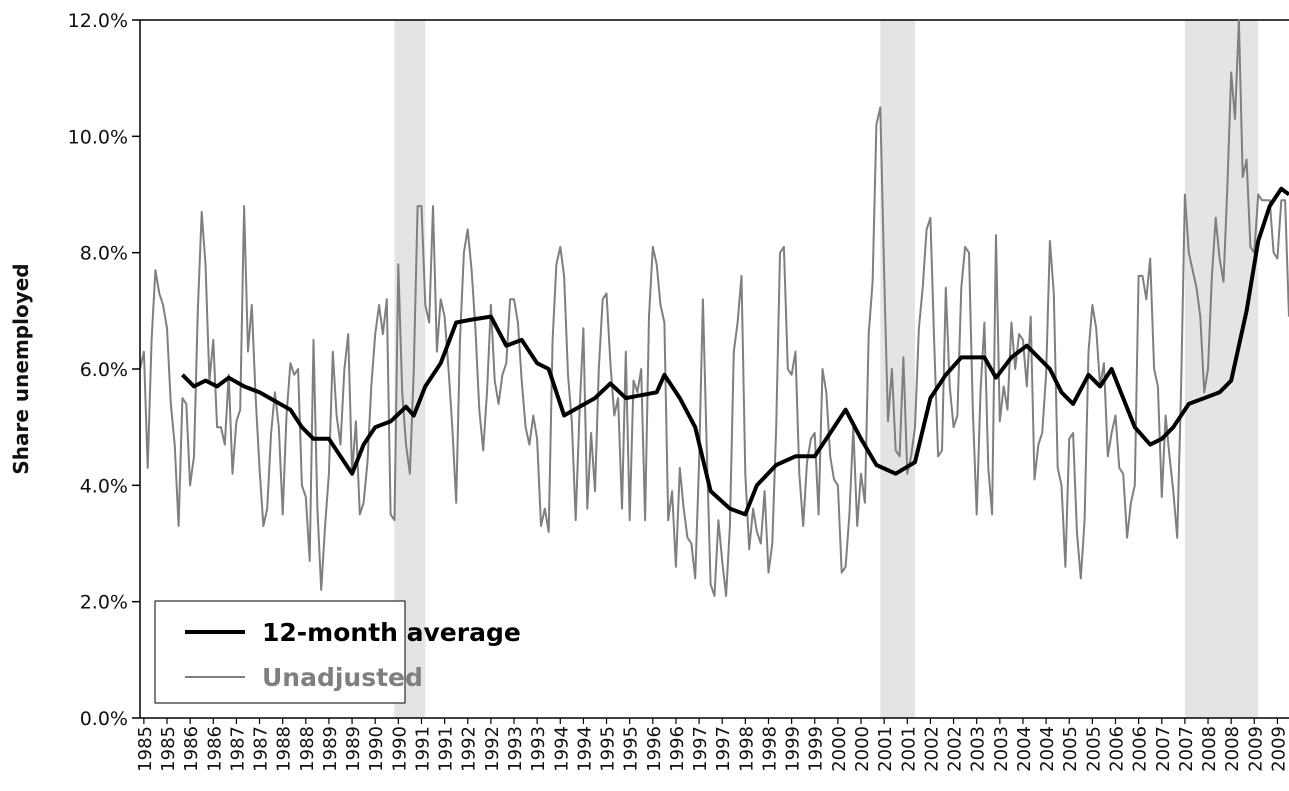 The height and width of the screenshot is (791, 1289). Describe the element at coordinates (342, 677) in the screenshot. I see `legend-label: Unadjusted` at that location.